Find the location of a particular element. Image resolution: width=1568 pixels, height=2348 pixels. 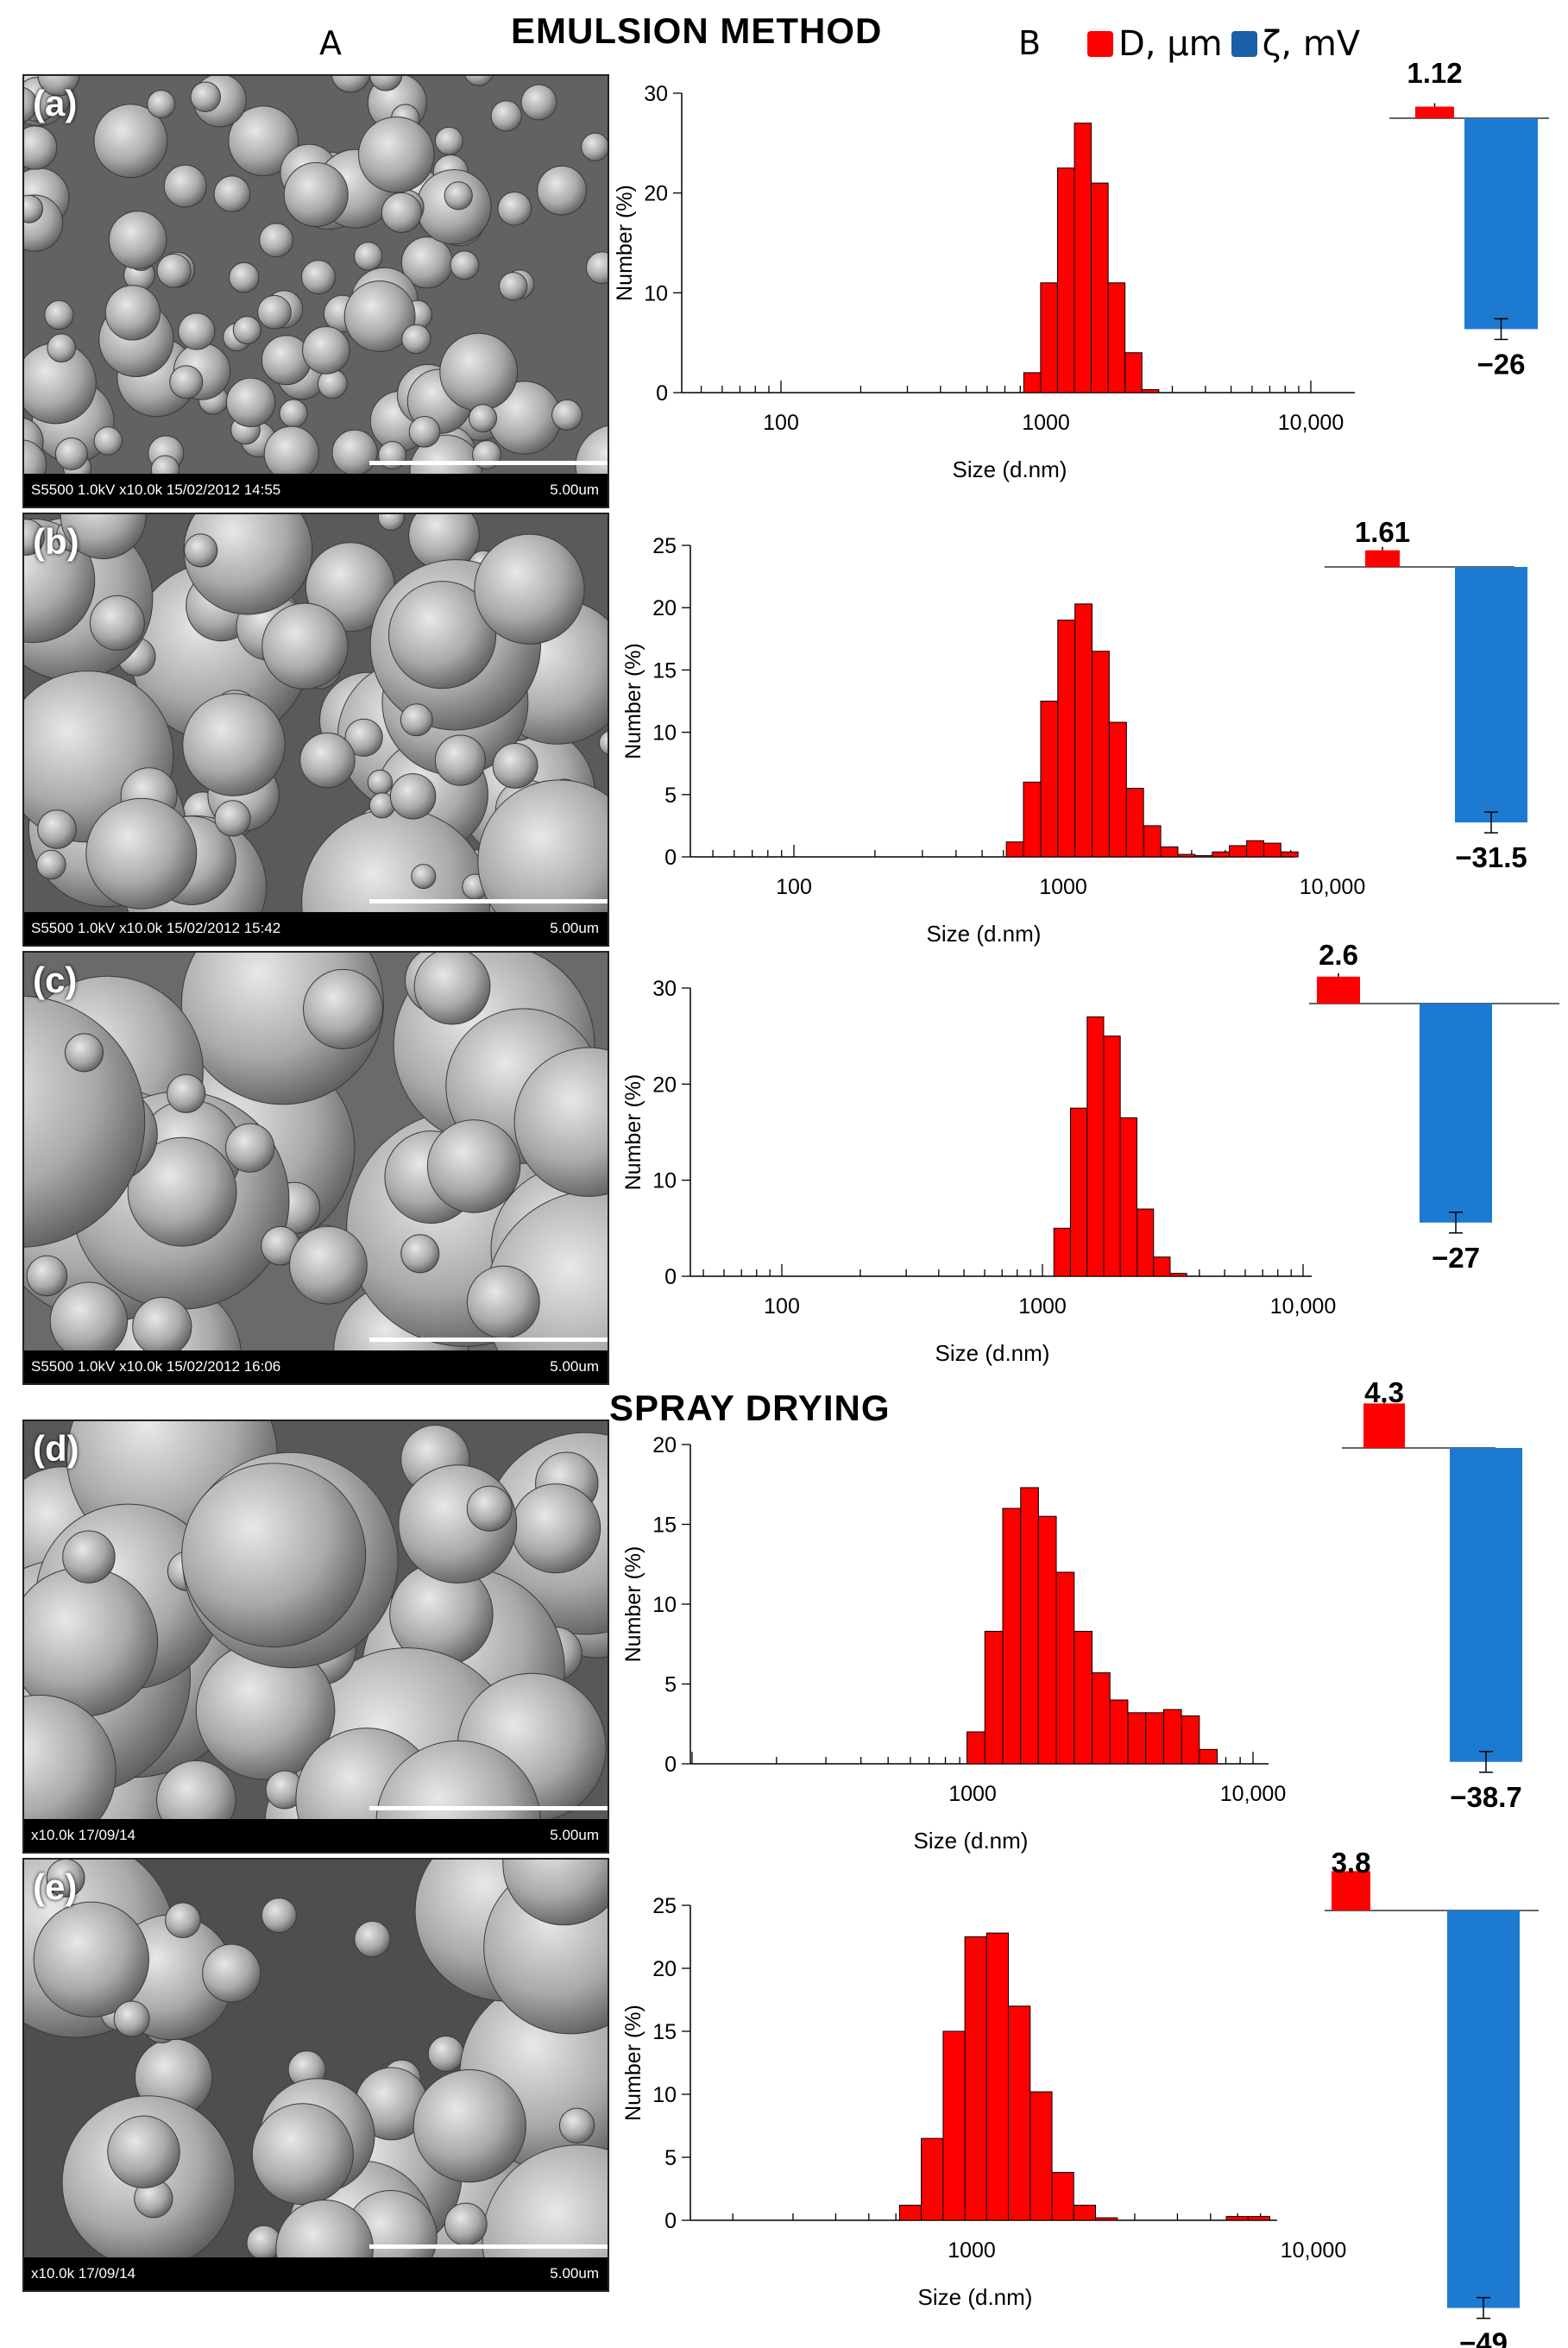

sem-scale-a: 5.00um is located at coordinates (574, 490).